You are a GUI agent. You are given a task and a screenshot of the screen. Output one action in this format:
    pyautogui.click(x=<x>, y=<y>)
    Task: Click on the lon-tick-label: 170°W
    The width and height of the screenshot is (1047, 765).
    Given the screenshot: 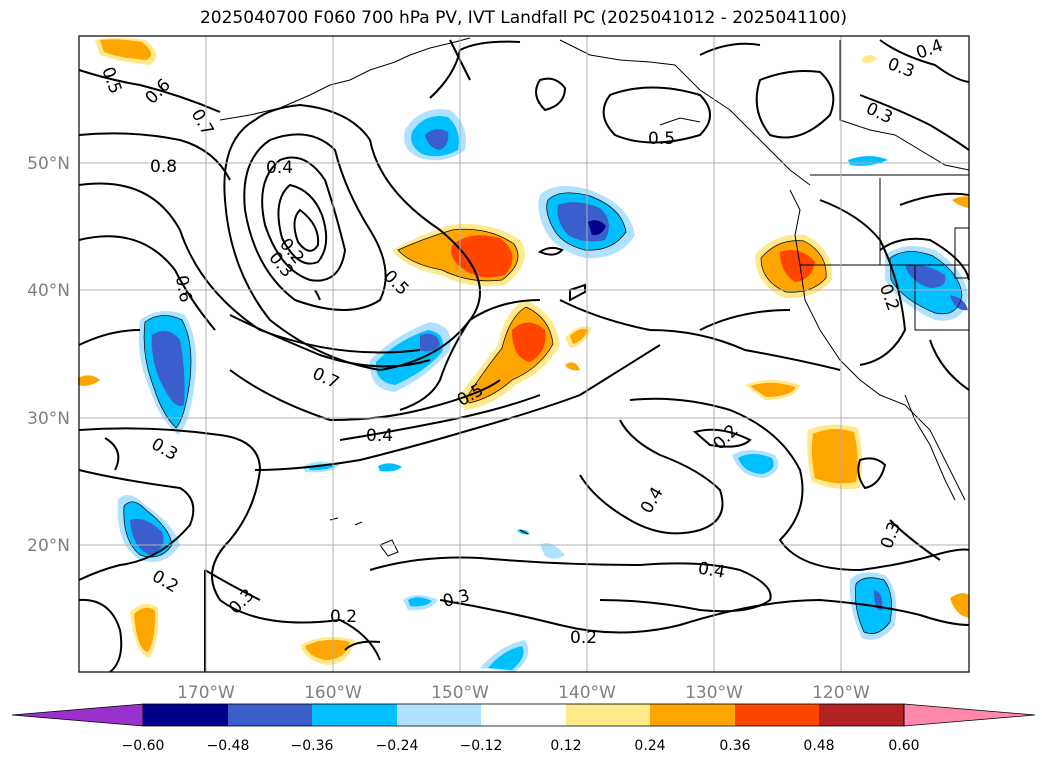 What is the action you would take?
    pyautogui.click(x=206, y=693)
    